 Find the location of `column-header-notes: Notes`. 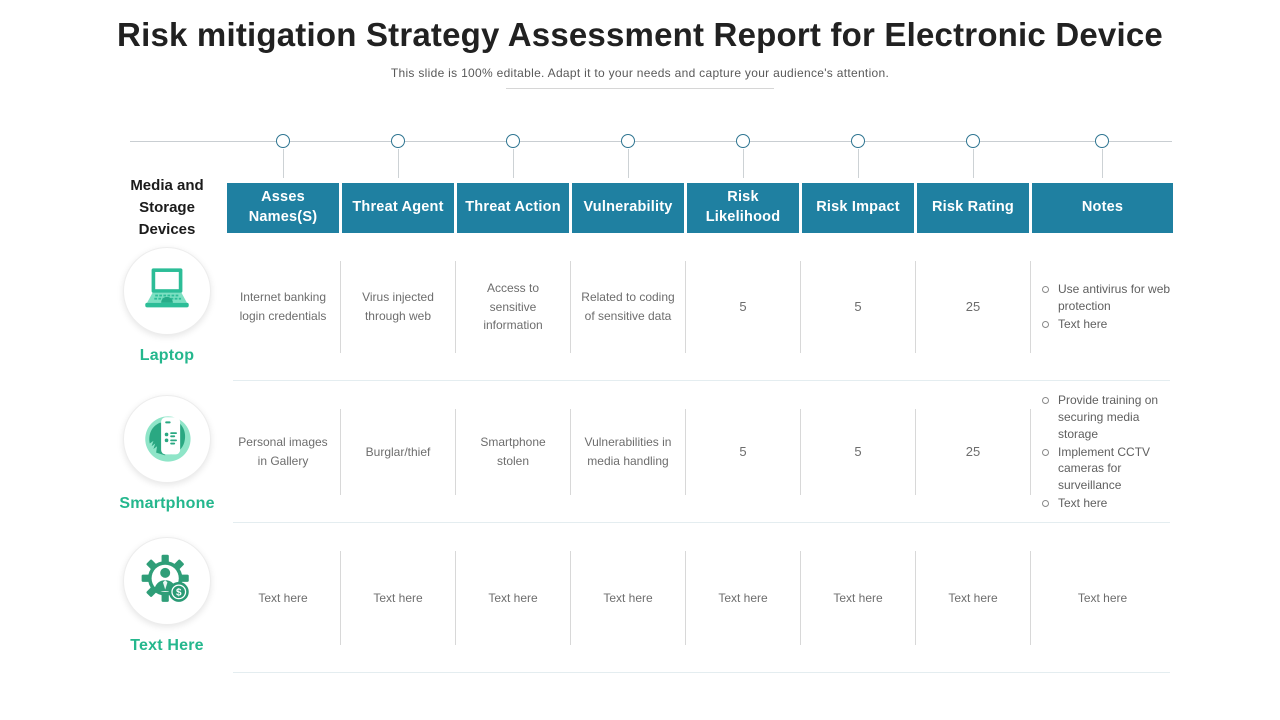

column-header-notes: Notes is located at coordinates (1102, 208).